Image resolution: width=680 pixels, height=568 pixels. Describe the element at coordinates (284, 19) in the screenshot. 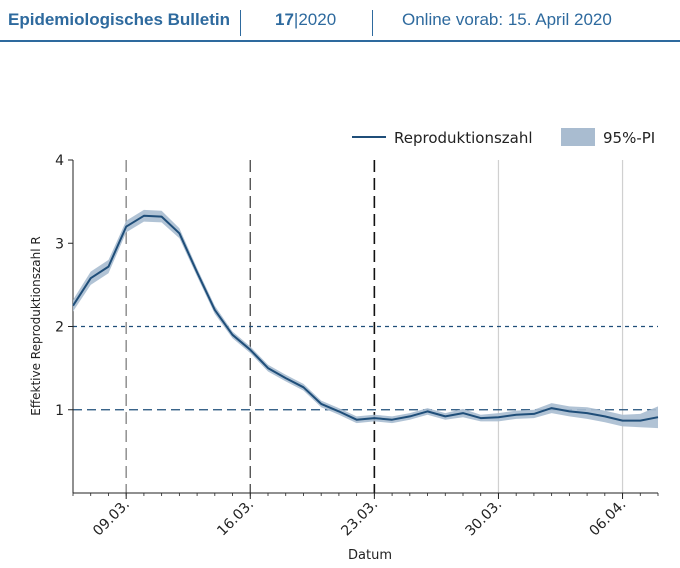

I see `issue-number: 17` at that location.